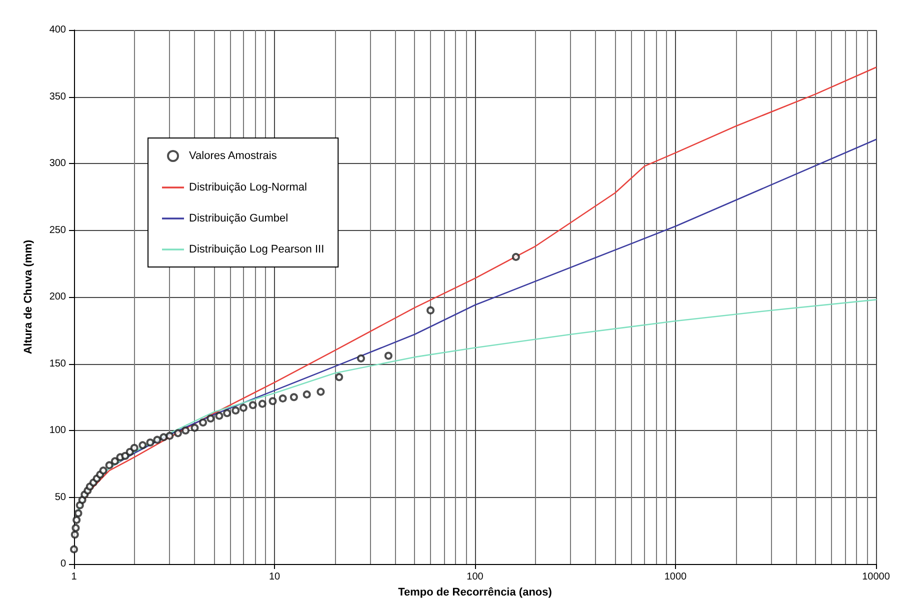  I want to click on legend-label: Distribuição Log-Normal, so click(248, 188).